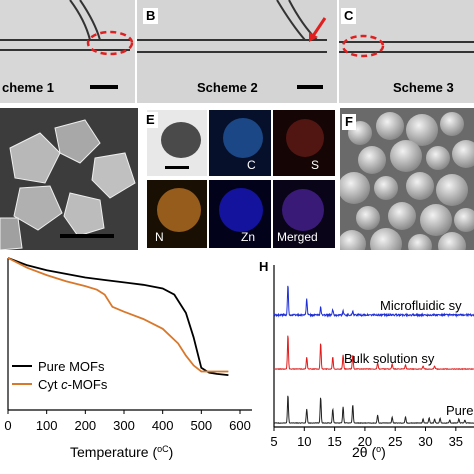  Describe the element at coordinates (248, 237) in the screenshot. I see `eds-label-zn: Zn` at that location.